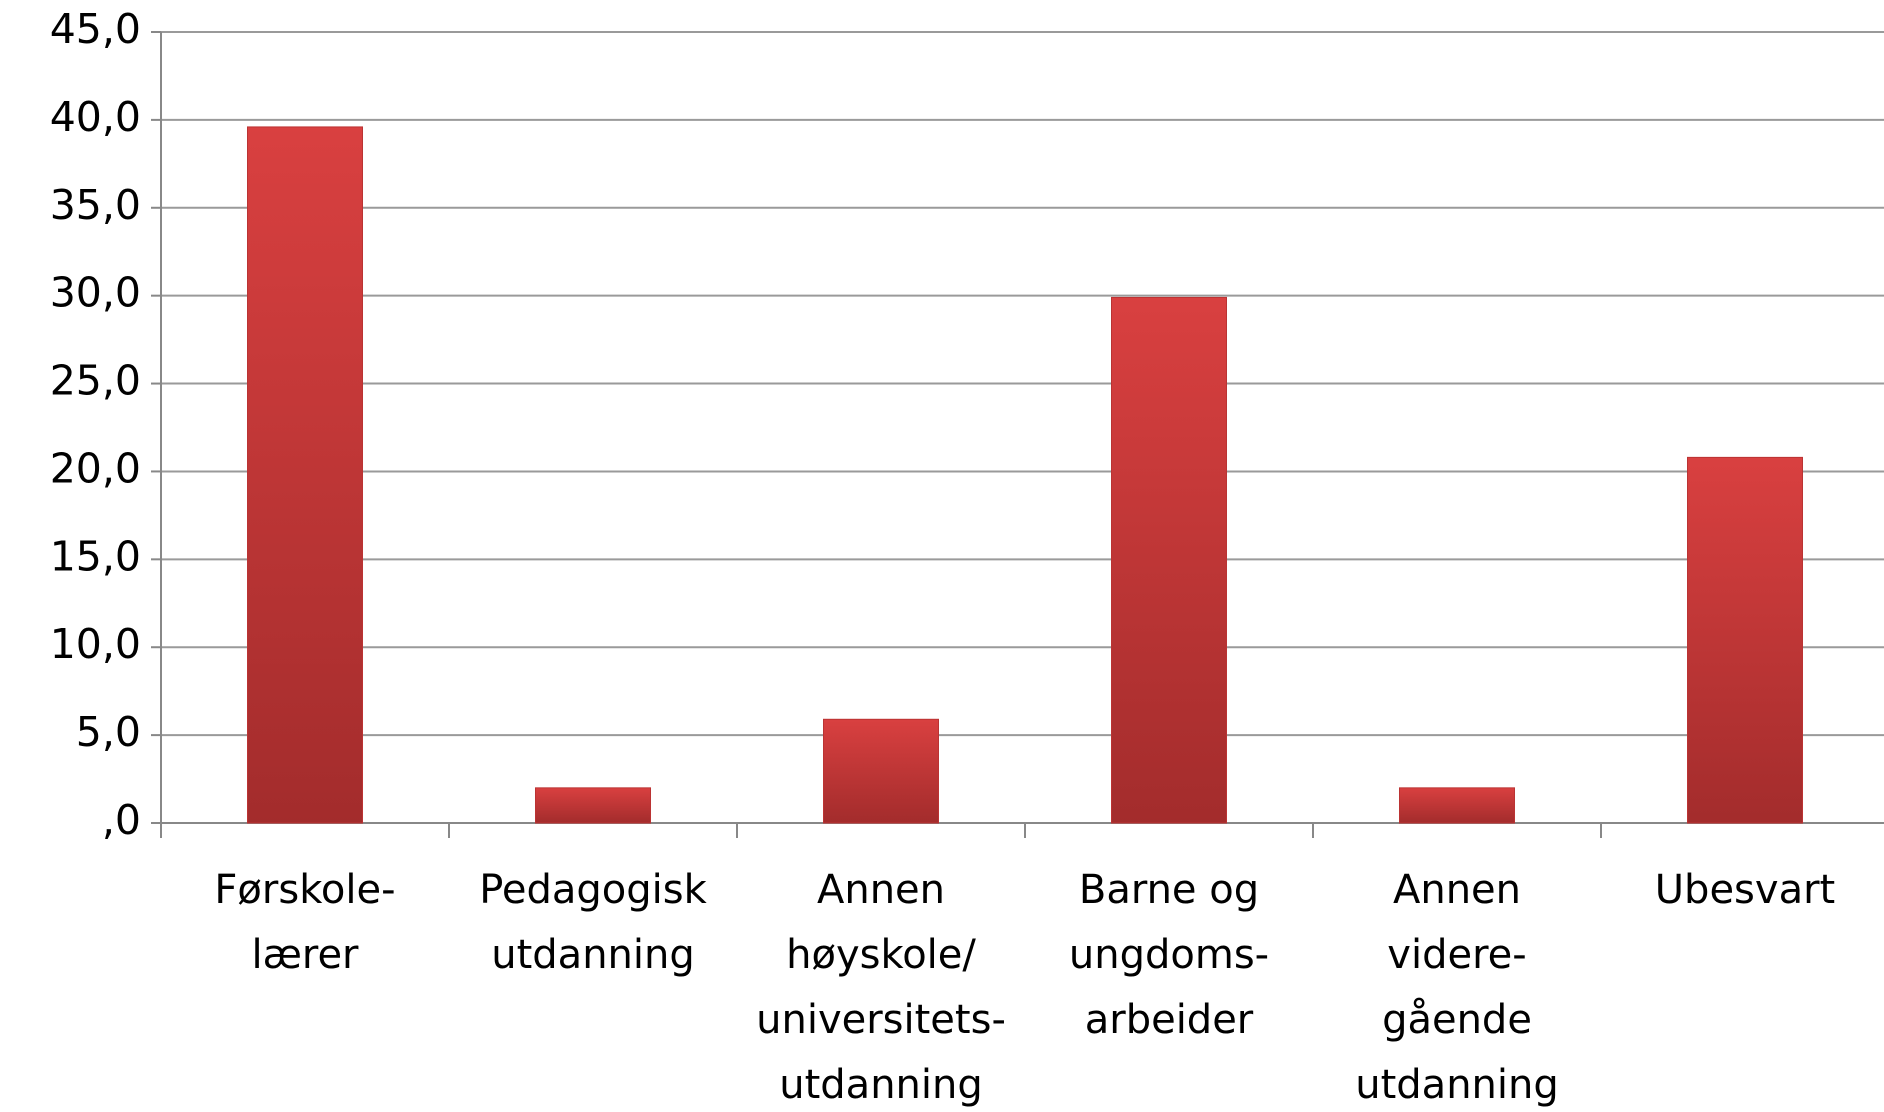 The image size is (1884, 1112). What do you see at coordinates (95, 293) in the screenshot?
I see `y-tick-label: 30,0` at bounding box center [95, 293].